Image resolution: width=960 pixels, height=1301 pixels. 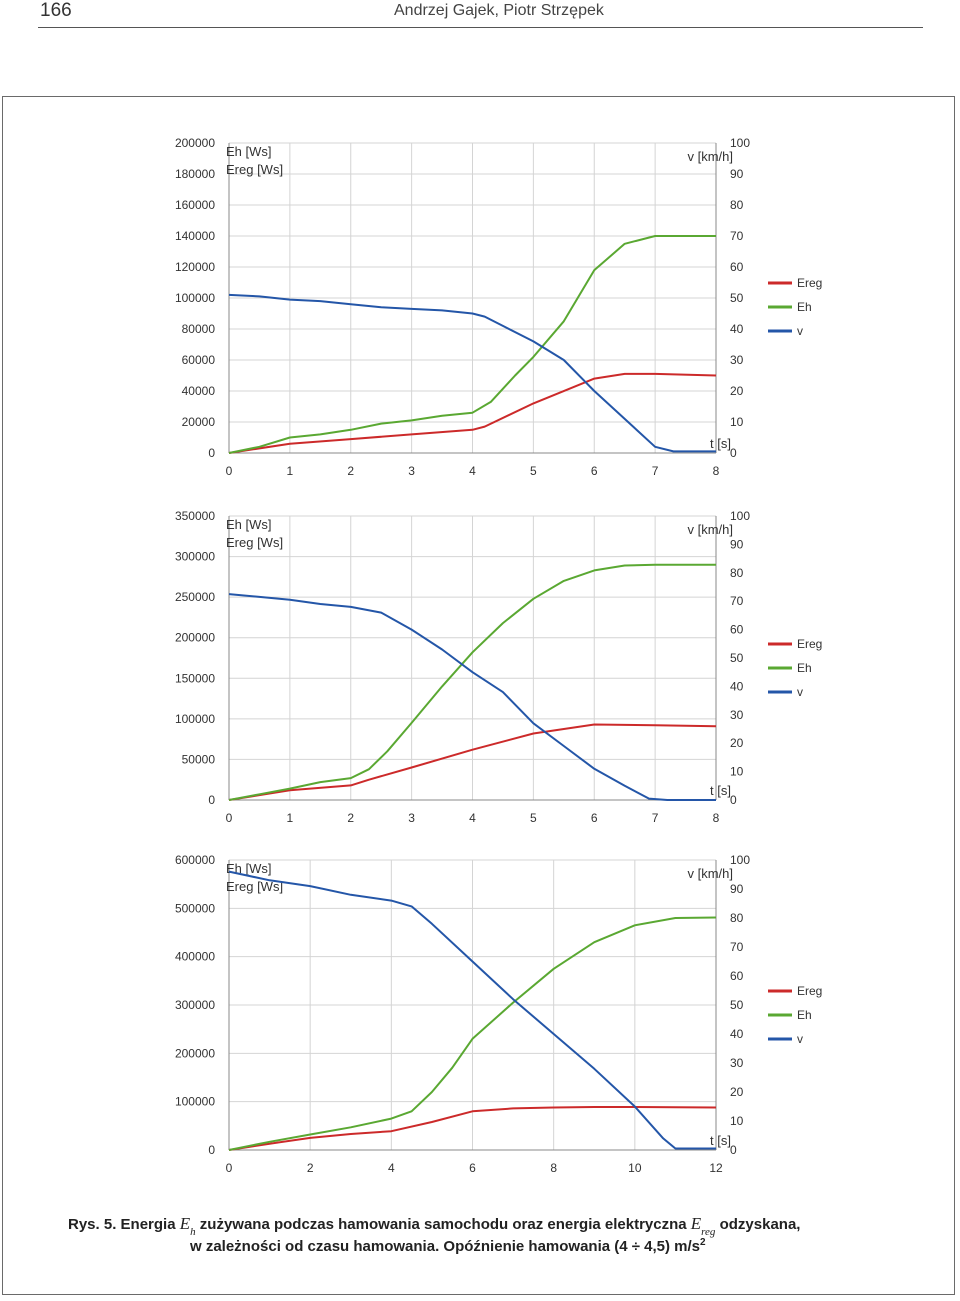 I want to click on caption-line2-superscript: 2, so click(x=703, y=1242).